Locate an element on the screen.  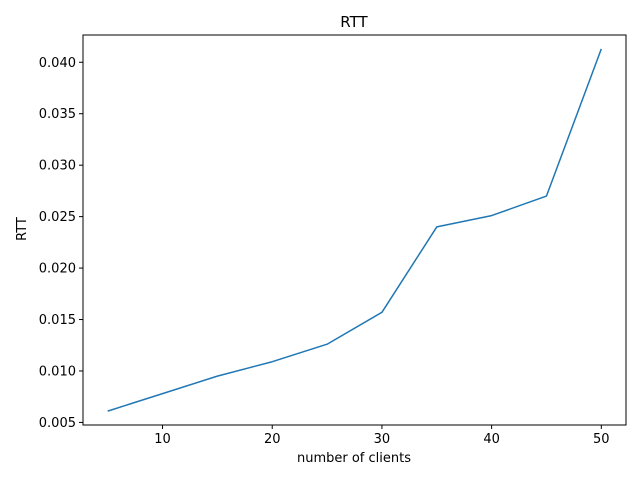
y-tick-label: 0.015 is located at coordinates (57, 320).